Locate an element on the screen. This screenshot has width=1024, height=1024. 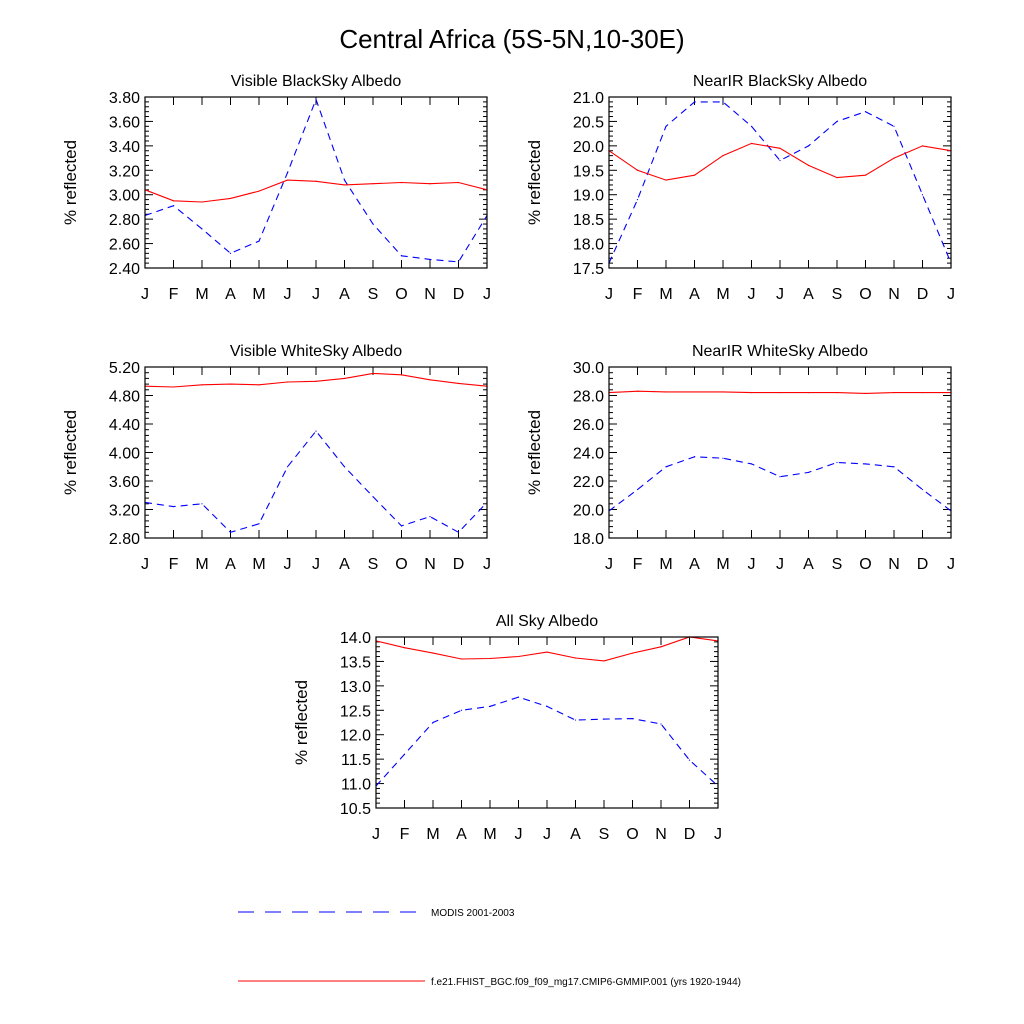
y-tick-label: 3.80 is located at coordinates (124, 98).